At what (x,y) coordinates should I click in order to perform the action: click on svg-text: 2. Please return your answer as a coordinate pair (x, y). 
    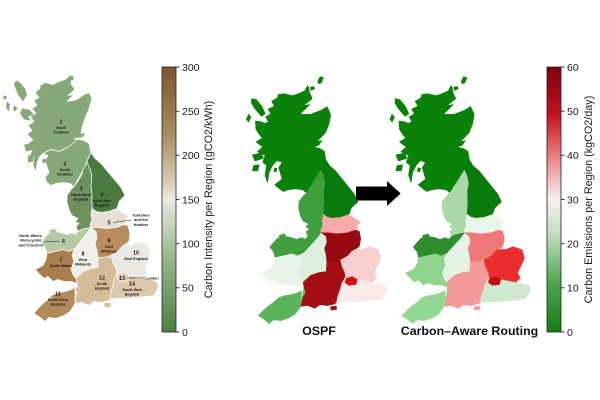
    Looking at the image, I should click on (65, 165).